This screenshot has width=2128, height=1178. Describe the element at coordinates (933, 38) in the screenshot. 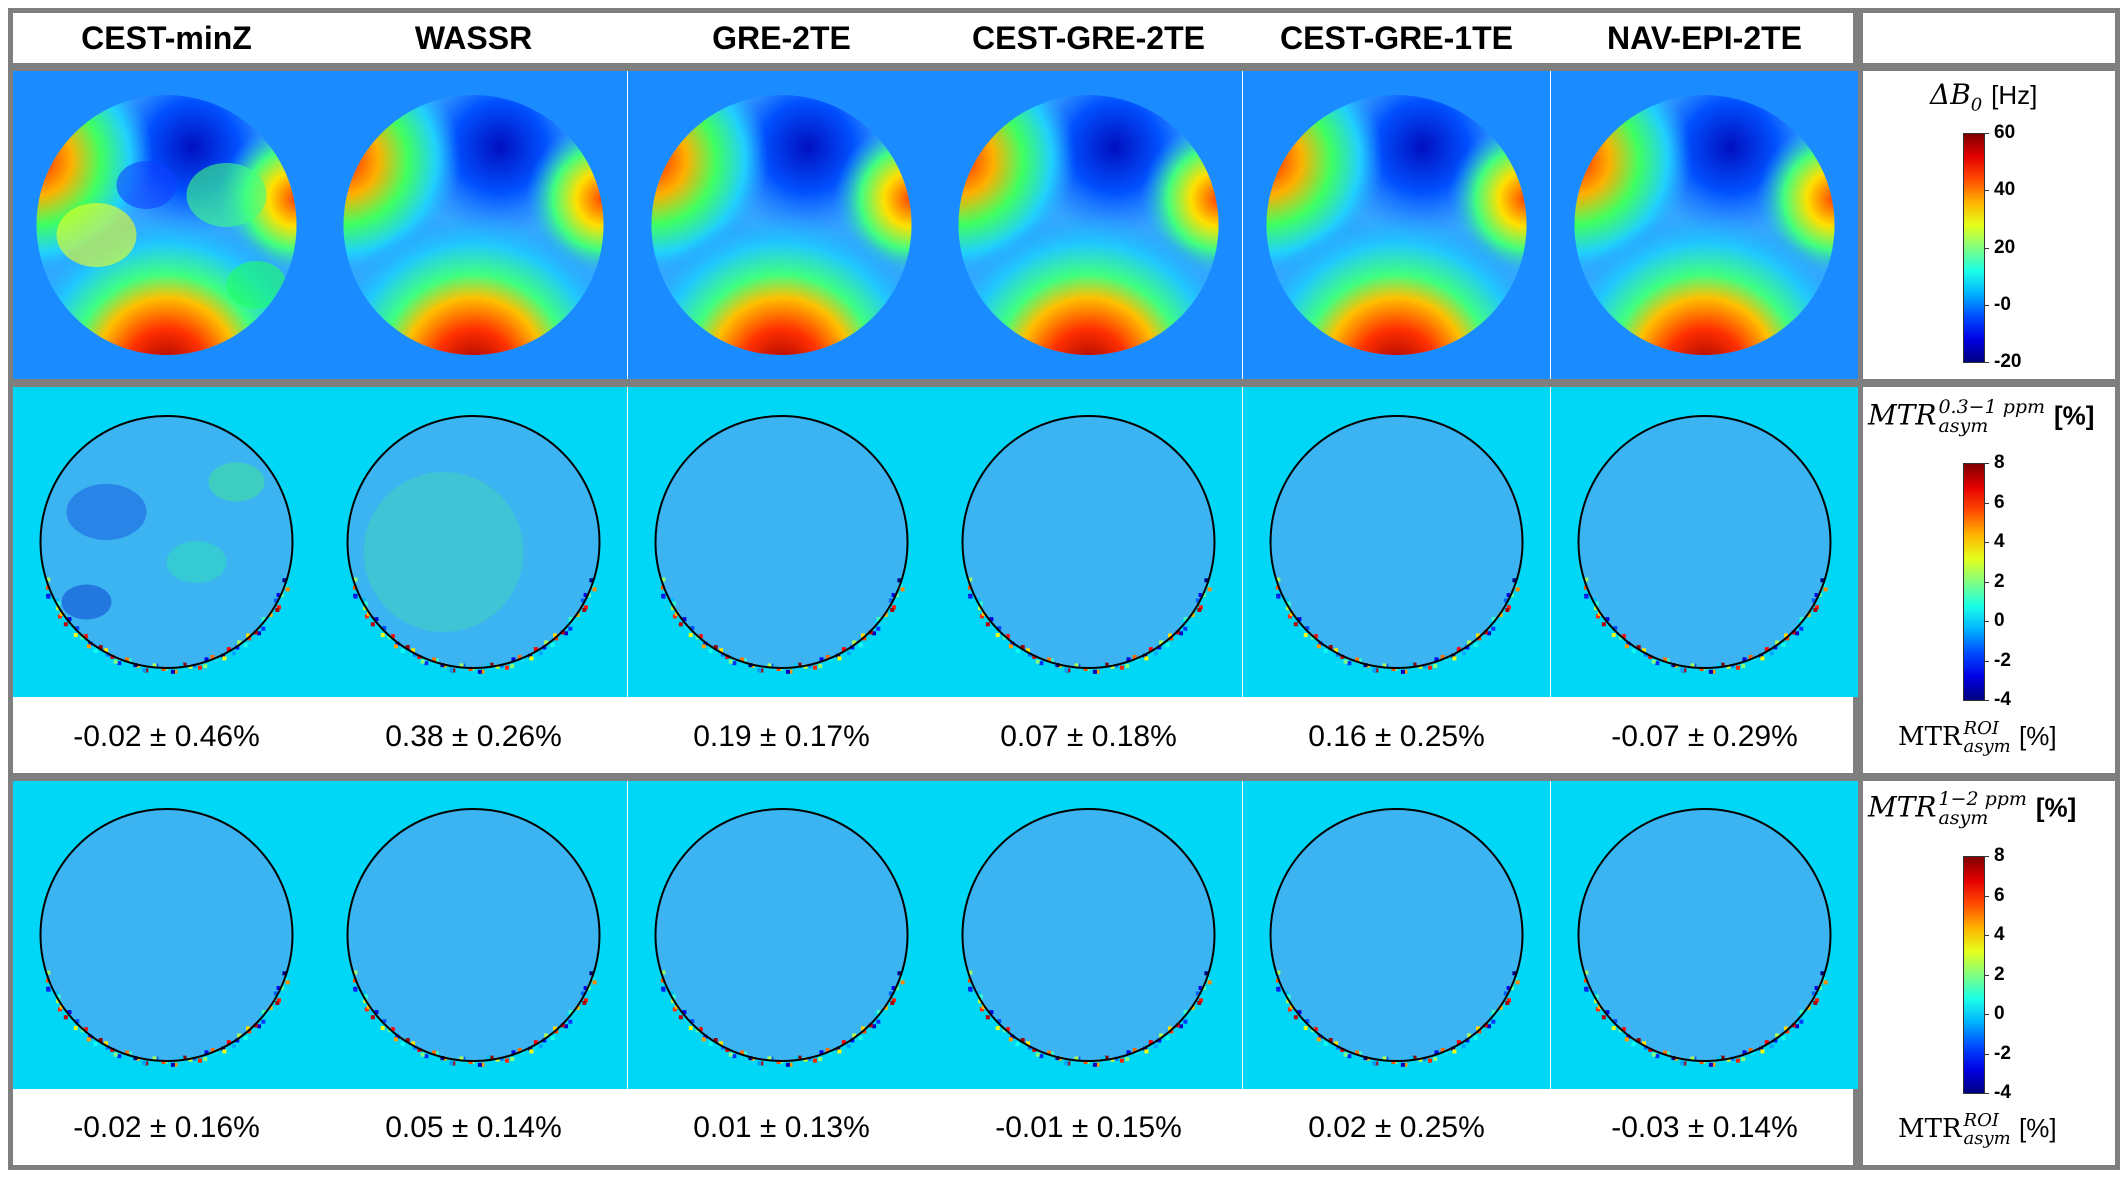

I see `header-frame` at that location.